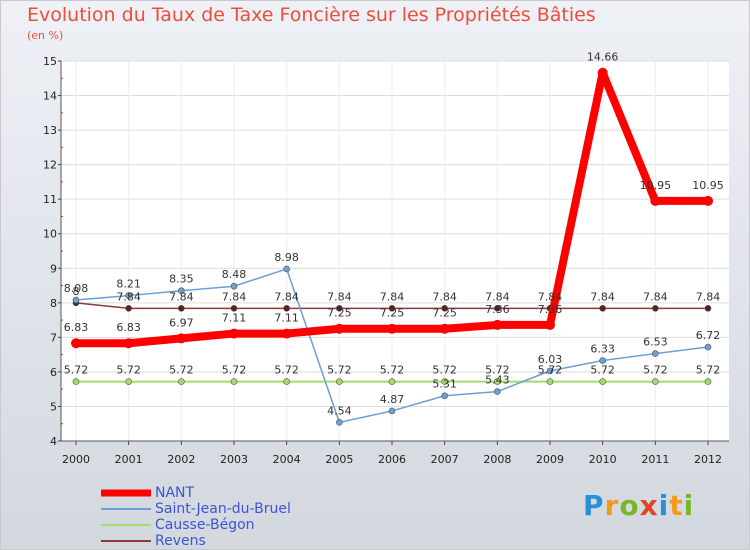 This screenshot has width=750, height=550. I want to click on proxiti-logo: Proxiti, so click(638, 505).